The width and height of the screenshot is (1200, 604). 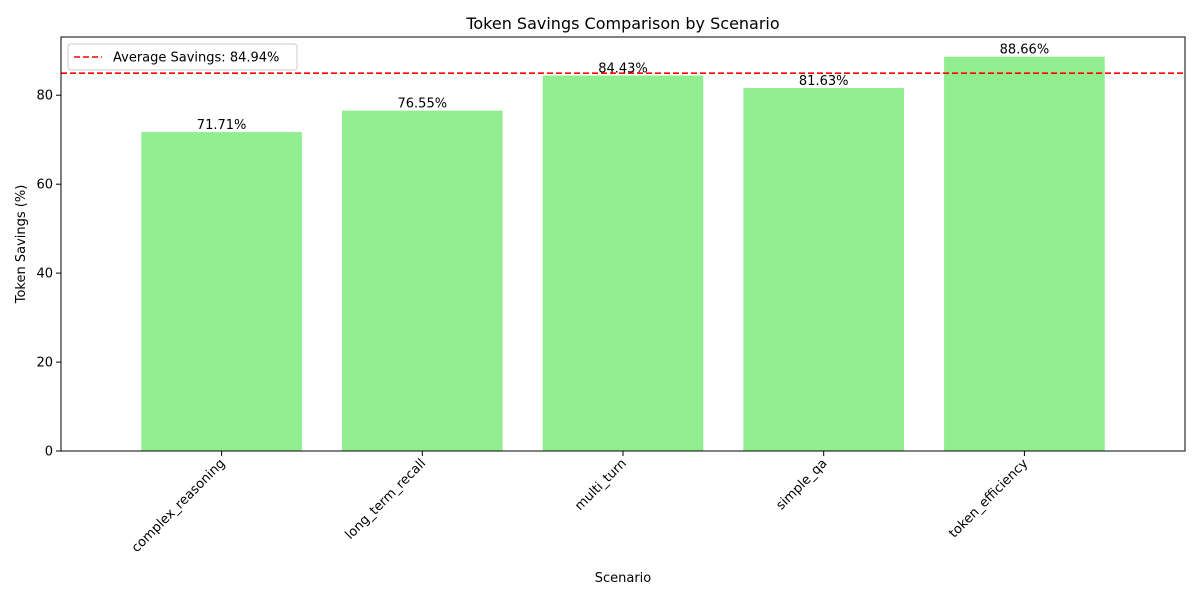 What do you see at coordinates (221, 291) in the screenshot?
I see `bar-complex_reasoning` at bounding box center [221, 291].